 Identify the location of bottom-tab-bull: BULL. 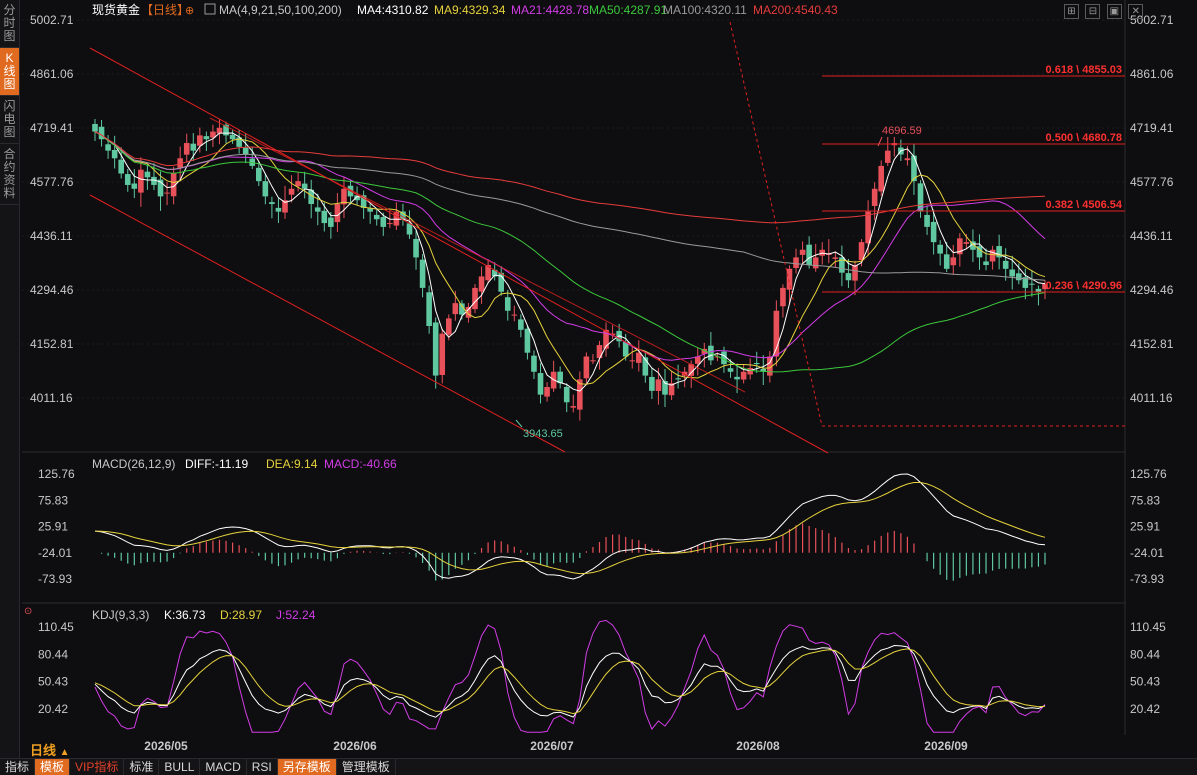
(180, 767).